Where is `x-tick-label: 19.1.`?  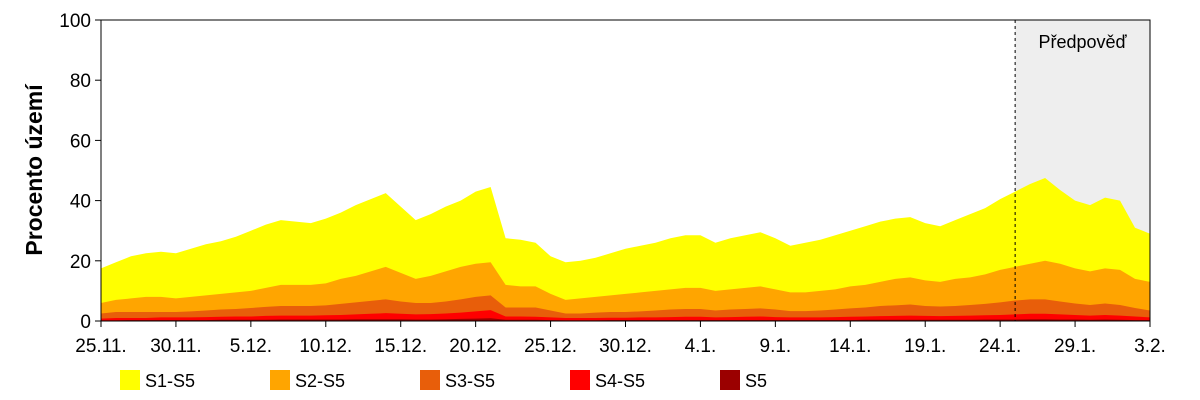 x-tick-label: 19.1. is located at coordinates (925, 346).